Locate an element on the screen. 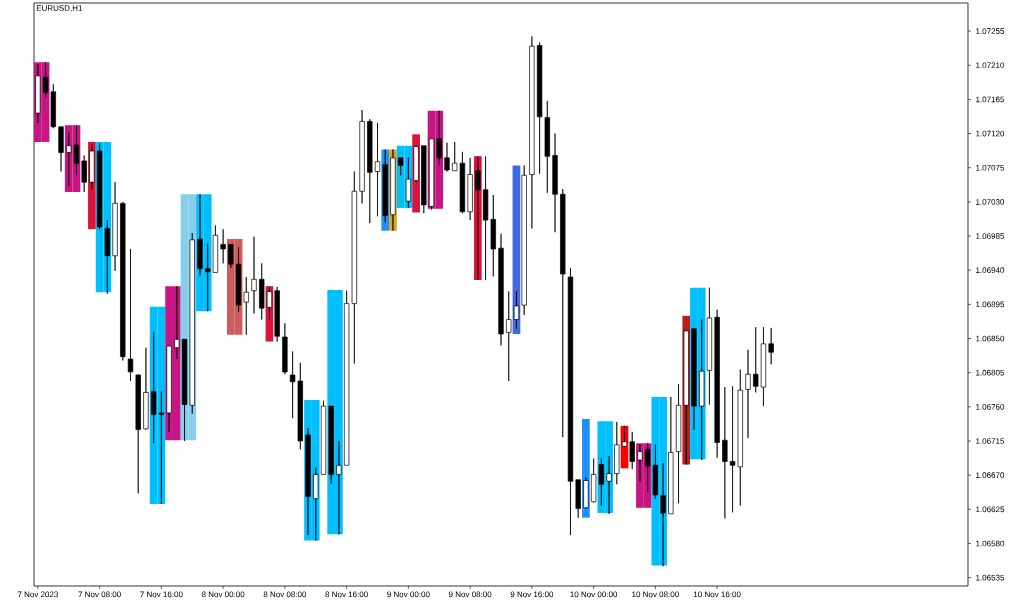 The image size is (1015, 605). y-tick-label: 1.06580 is located at coordinates (990, 543).